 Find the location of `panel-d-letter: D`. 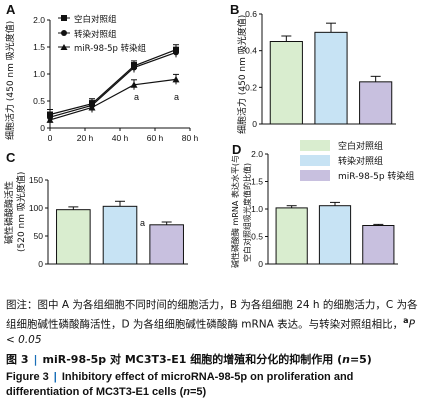

panel-d-letter: D is located at coordinates (236, 149).